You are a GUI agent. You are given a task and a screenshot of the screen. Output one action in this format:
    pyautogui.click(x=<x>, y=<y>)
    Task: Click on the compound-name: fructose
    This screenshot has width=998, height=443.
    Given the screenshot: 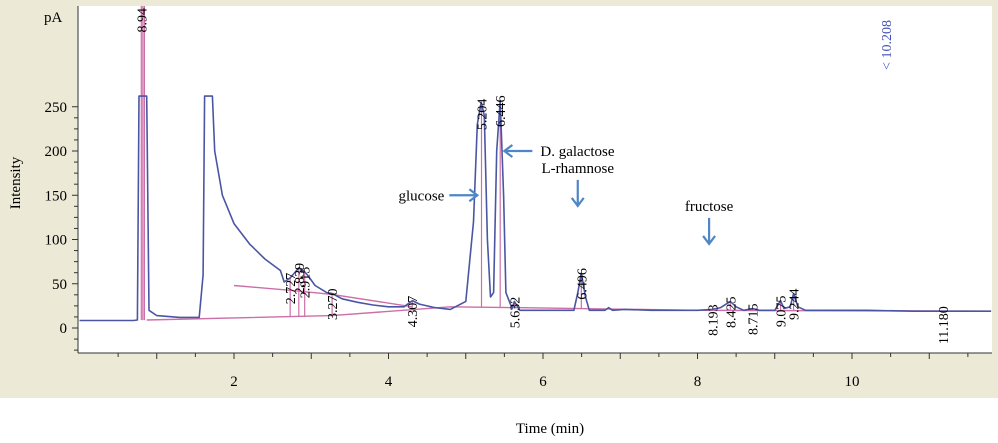 What is the action you would take?
    pyautogui.click(x=709, y=207)
    